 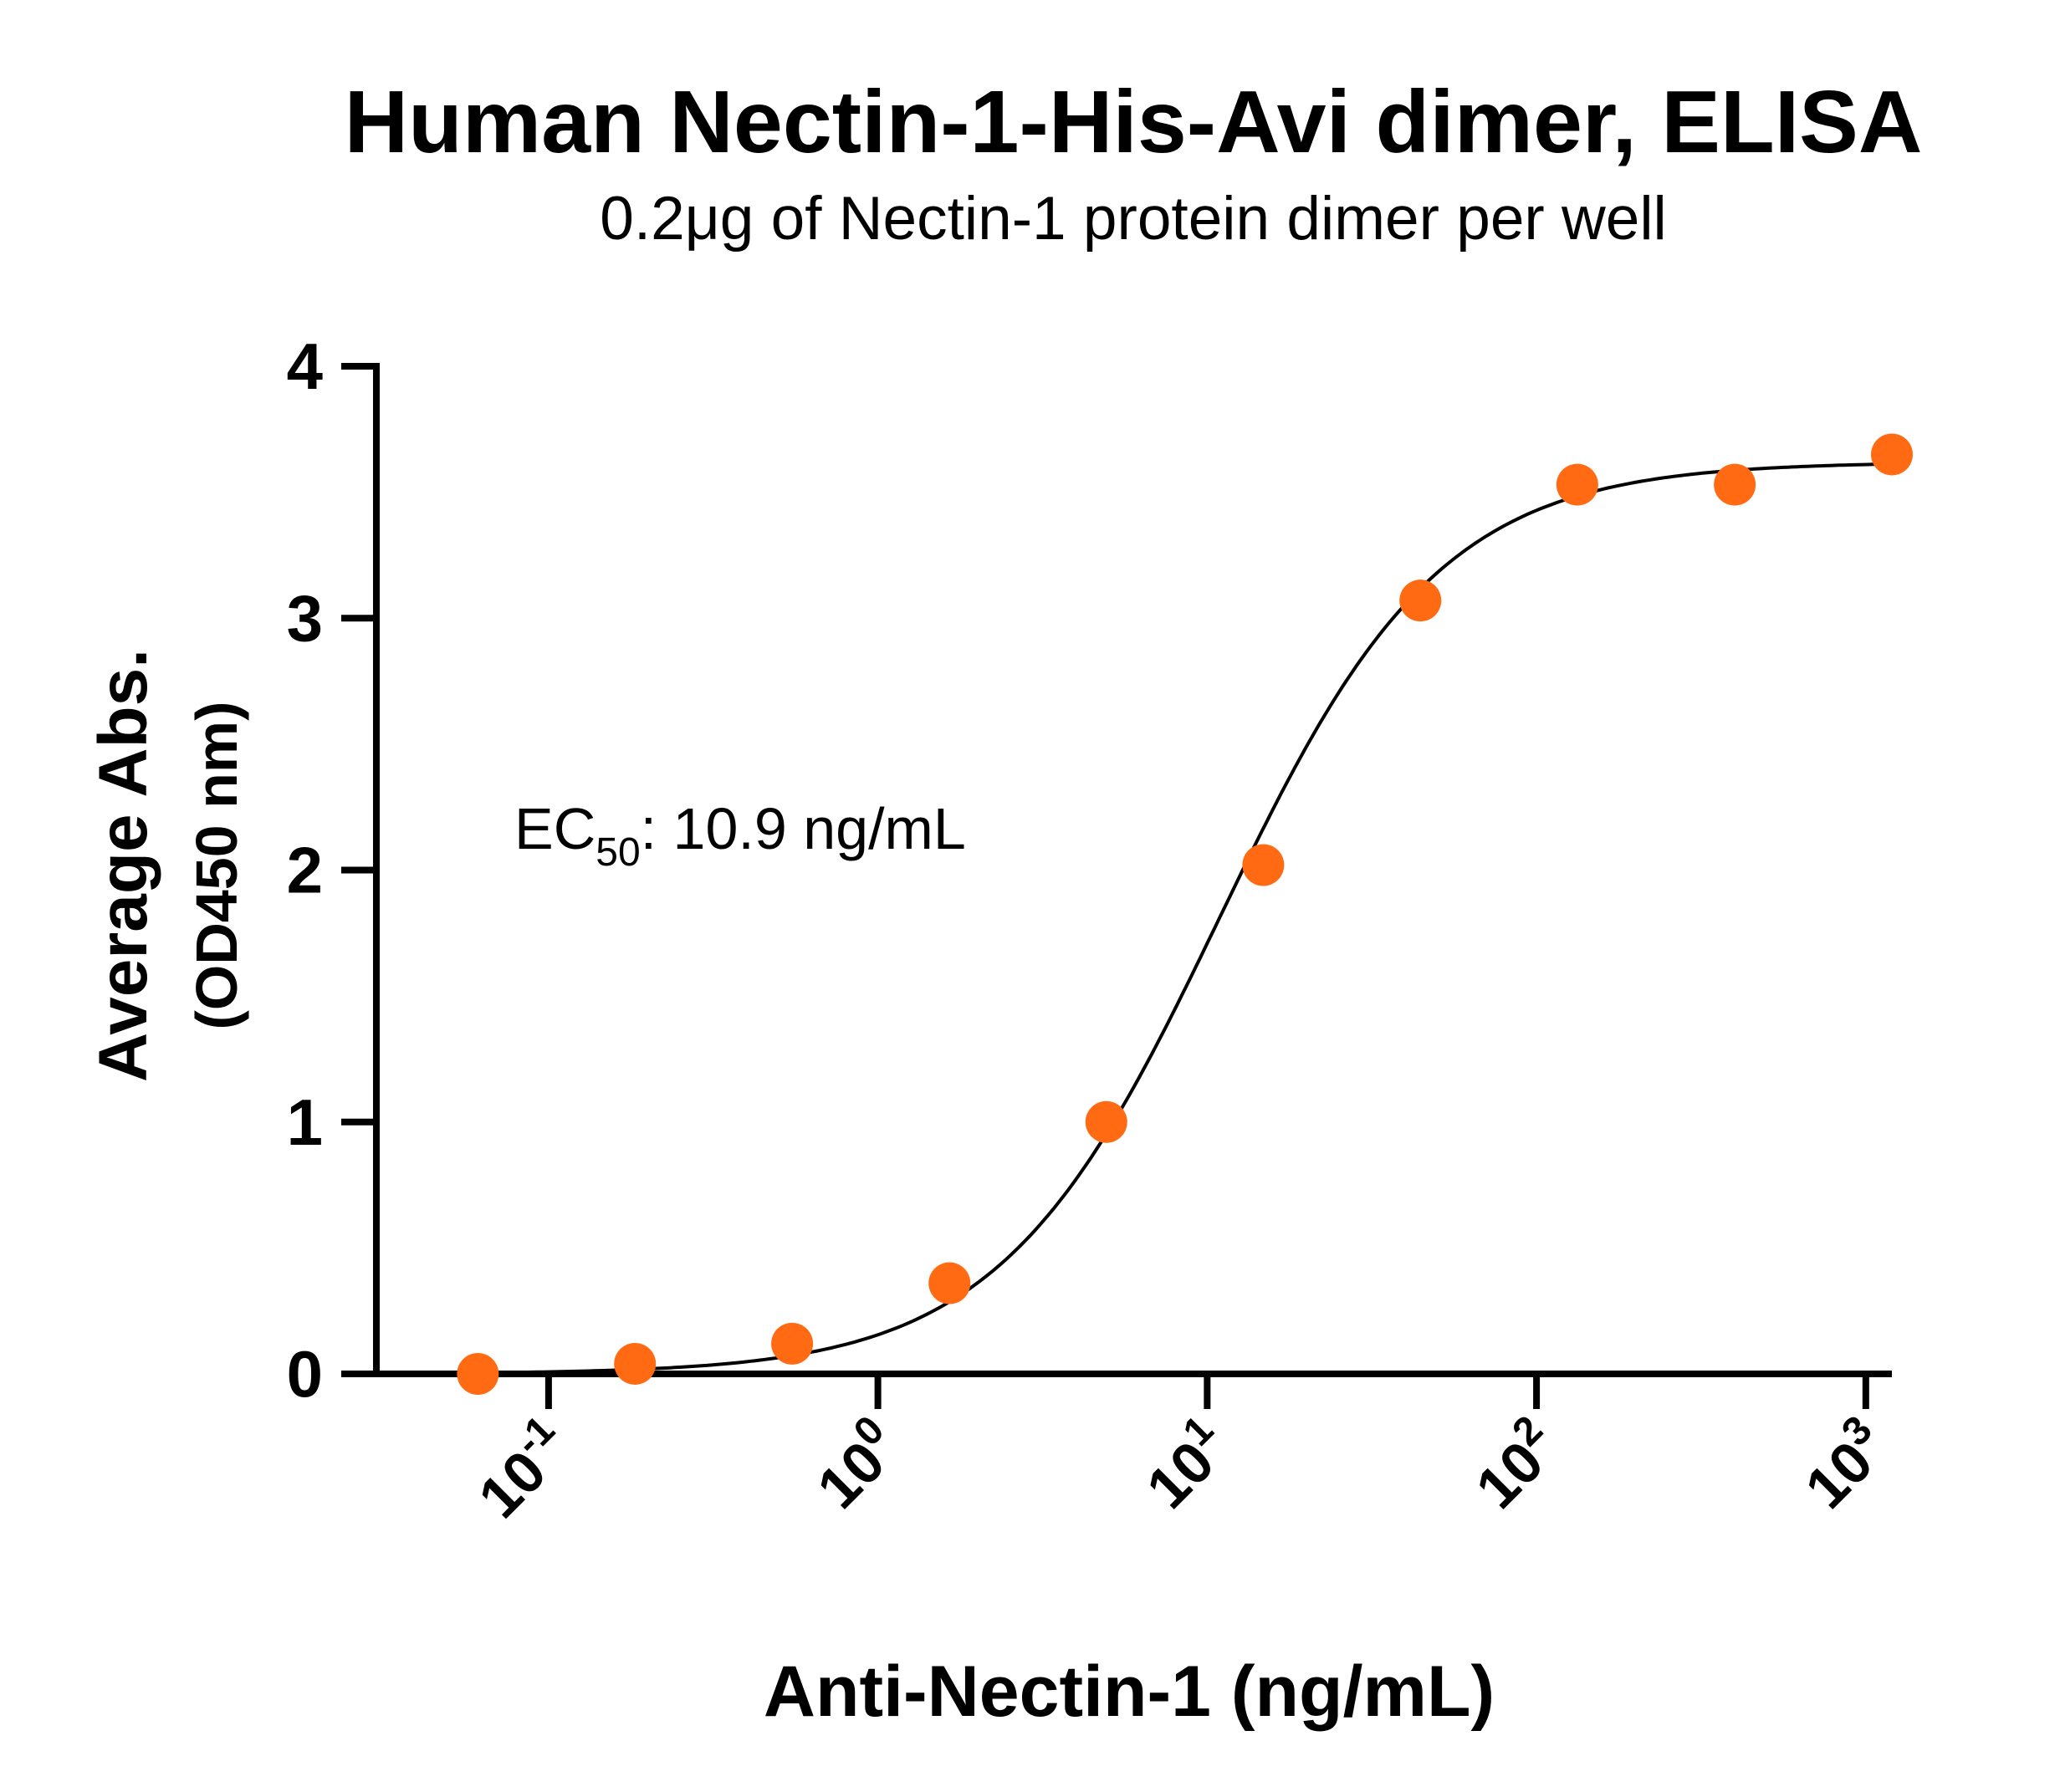 I want to click on chart-subtitle: 0.2μg of Nectin-1 protein dimer per well, so click(x=1133, y=219).